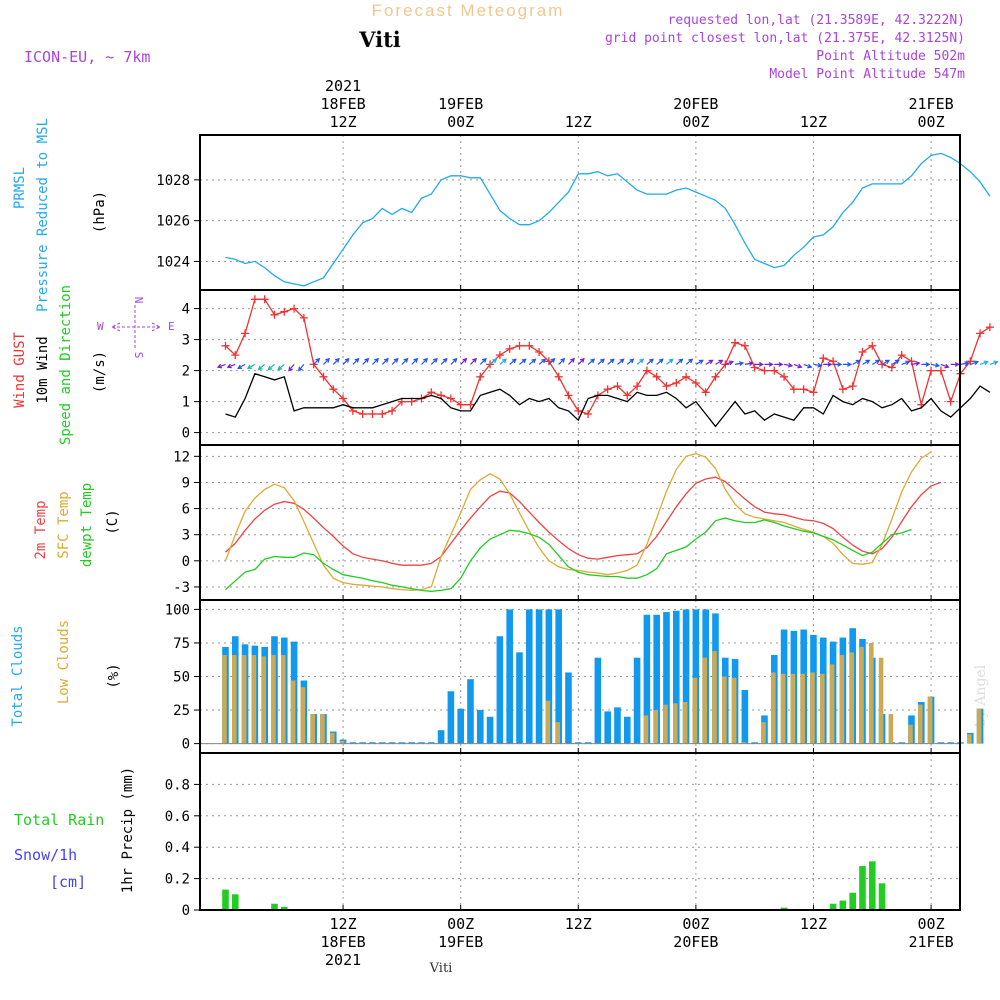 This screenshot has height=1000, width=1000. What do you see at coordinates (177, 610) in the screenshot?
I see `y-tick-label: 100` at bounding box center [177, 610].